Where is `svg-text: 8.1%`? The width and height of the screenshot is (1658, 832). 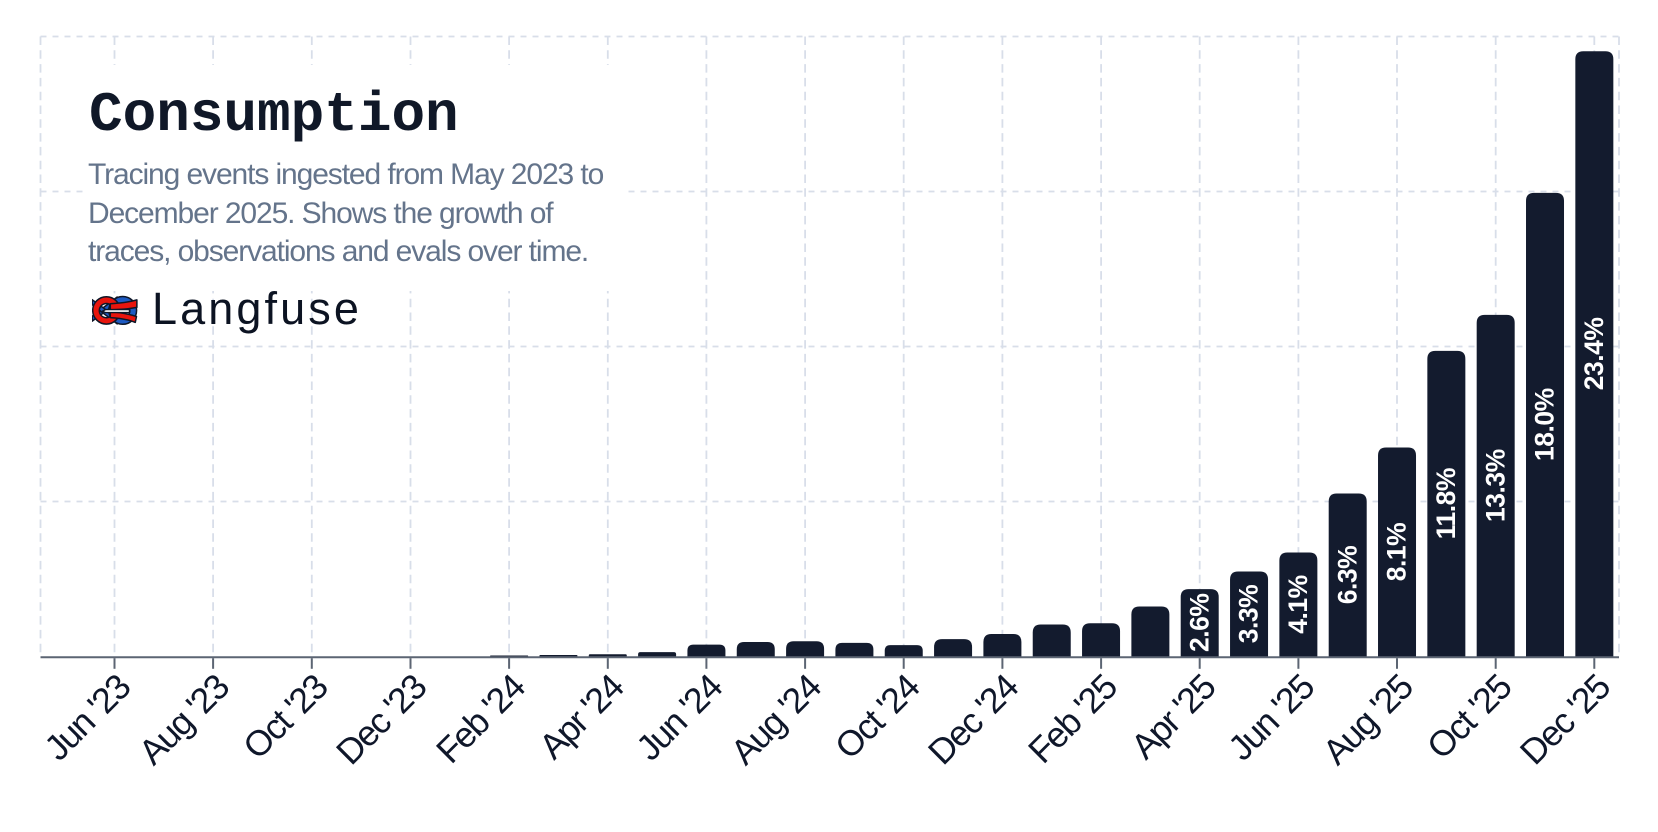 svg-text: 8.1% is located at coordinates (1397, 552).